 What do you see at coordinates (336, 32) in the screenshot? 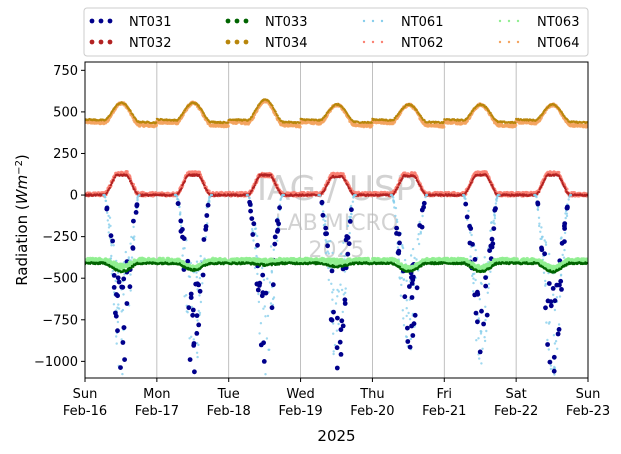
I see `legend-box` at bounding box center [336, 32].